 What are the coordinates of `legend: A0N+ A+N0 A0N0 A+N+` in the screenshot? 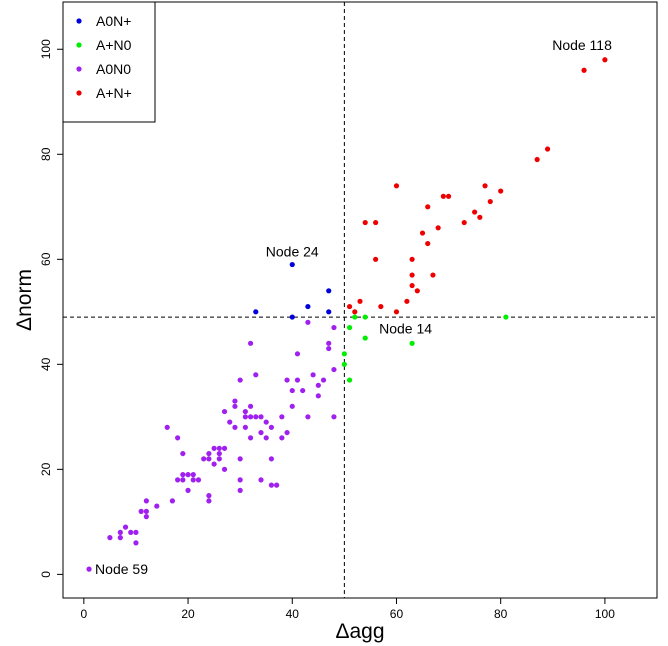 It's located at (109, 62).